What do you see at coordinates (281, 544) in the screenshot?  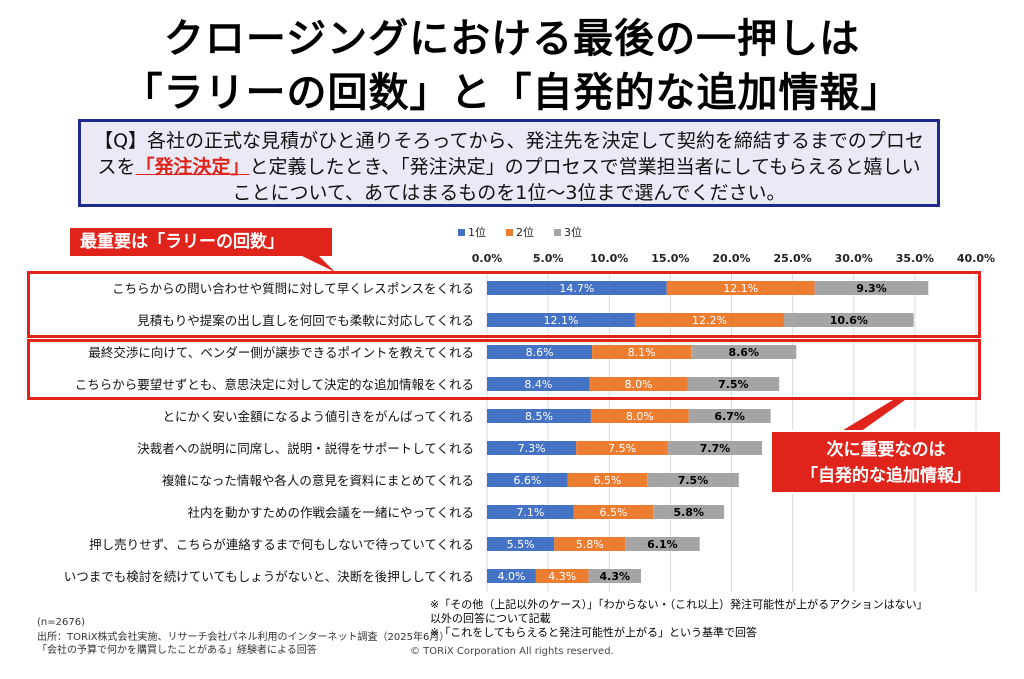 I see `category-label: 押し売りせず、こちらが連絡するまで何もしないで待っていてくれる` at bounding box center [281, 544].